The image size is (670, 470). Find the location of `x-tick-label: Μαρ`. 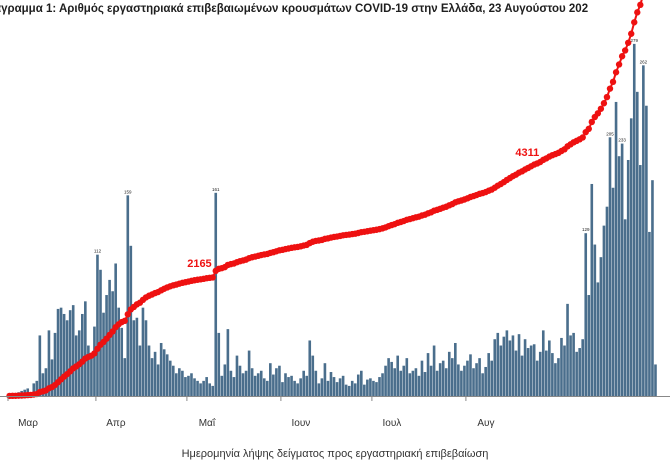

x-tick-label: Μαρ is located at coordinates (28, 423).